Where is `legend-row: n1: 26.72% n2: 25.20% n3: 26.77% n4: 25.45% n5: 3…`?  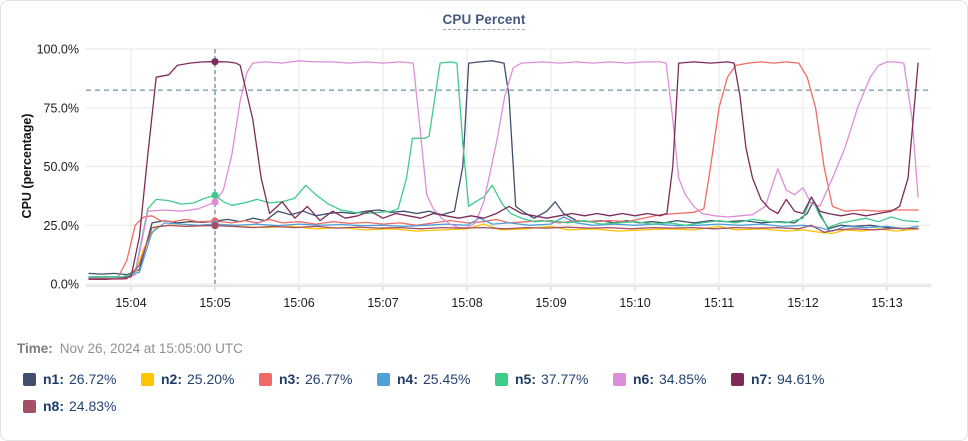
legend-row: n1: 26.72% n2: 25.20% n3: 26.77% n4: 25.45% n5: 3… is located at coordinates (424, 379).